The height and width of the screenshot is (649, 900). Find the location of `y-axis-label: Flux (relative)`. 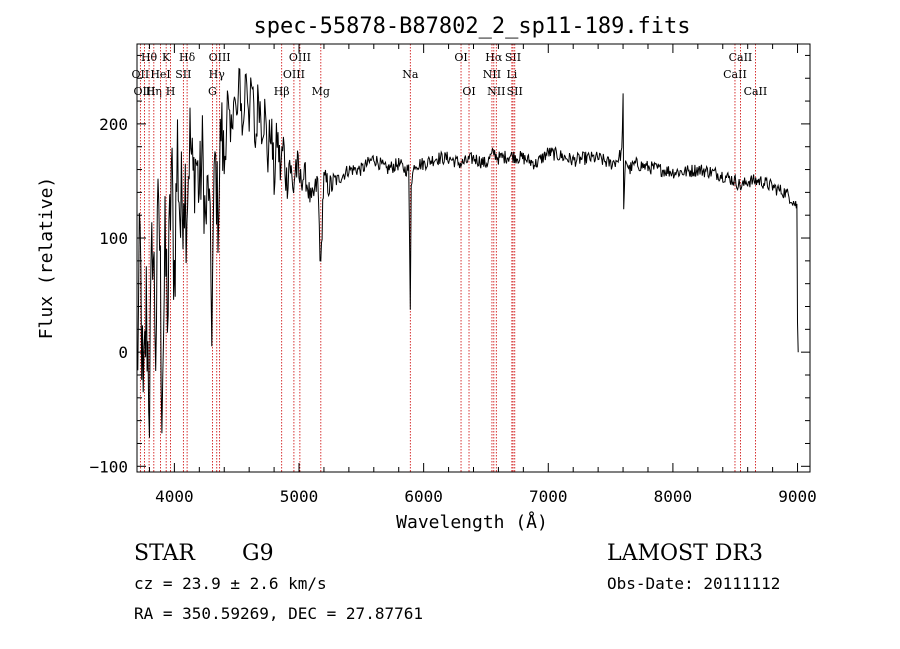

y-axis-label: Flux (relative) is located at coordinates (46, 258).